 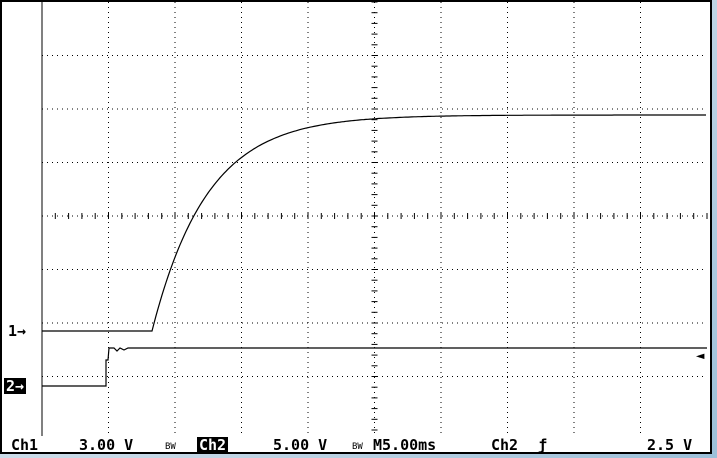 I want to click on channel-2-ground-marker: 2→, so click(x=15, y=386).